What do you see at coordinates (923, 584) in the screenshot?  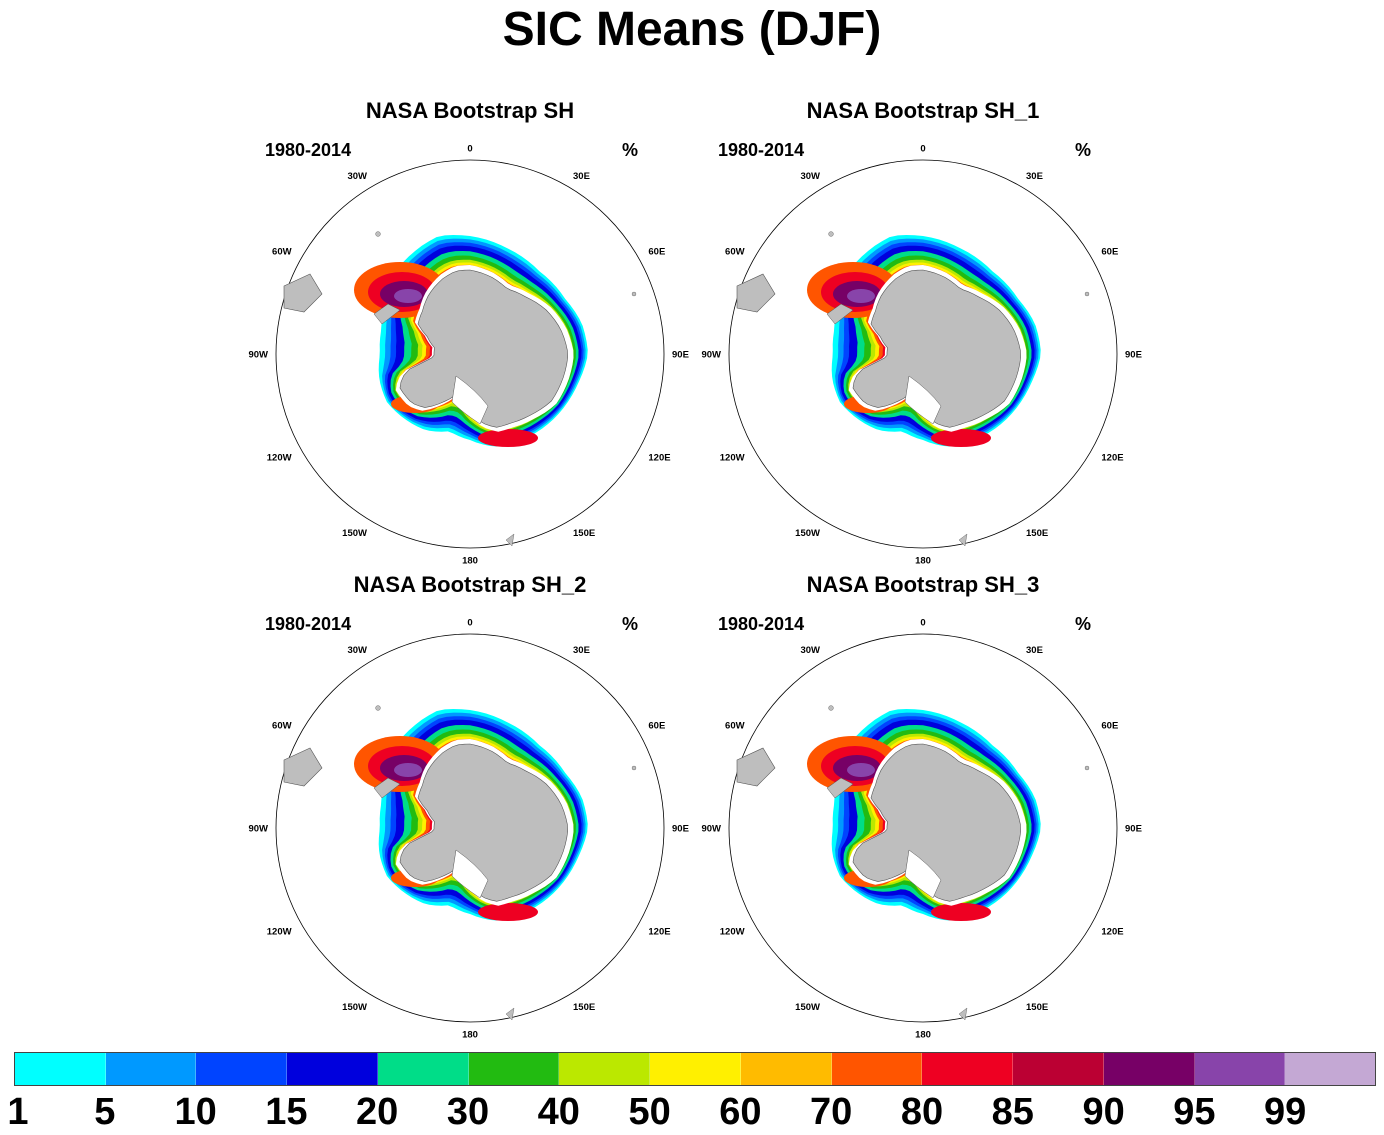 I see `panel-title: NASA Bootstrap SH_3` at bounding box center [923, 584].